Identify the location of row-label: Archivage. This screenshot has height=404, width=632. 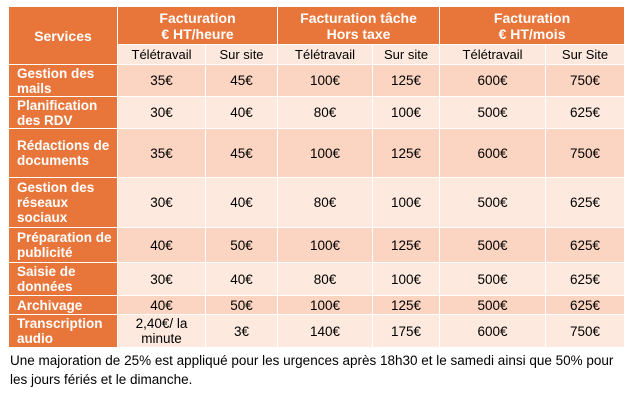
(63, 305).